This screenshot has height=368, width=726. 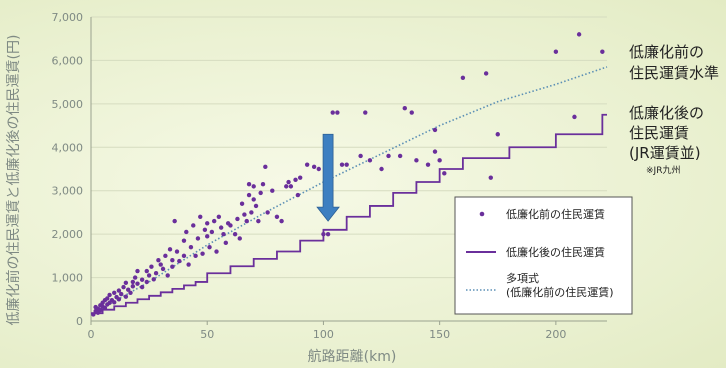 What do you see at coordinates (555, 214) in the screenshot?
I see `legend-label-before: 低廉化前の住民運賃` at bounding box center [555, 214].